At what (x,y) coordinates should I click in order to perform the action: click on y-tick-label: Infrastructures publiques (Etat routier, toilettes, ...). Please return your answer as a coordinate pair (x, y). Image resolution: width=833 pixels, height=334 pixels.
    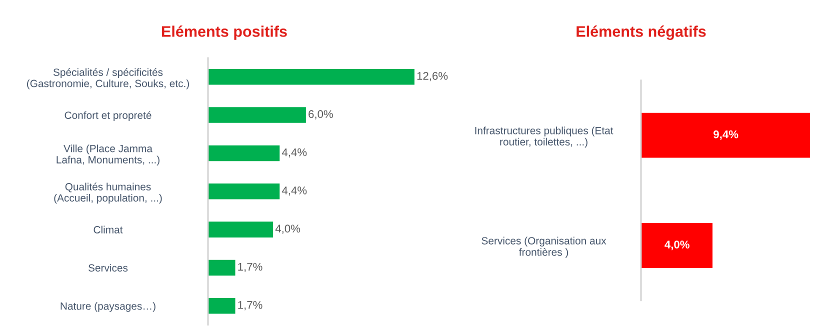
    Looking at the image, I should click on (544, 137).